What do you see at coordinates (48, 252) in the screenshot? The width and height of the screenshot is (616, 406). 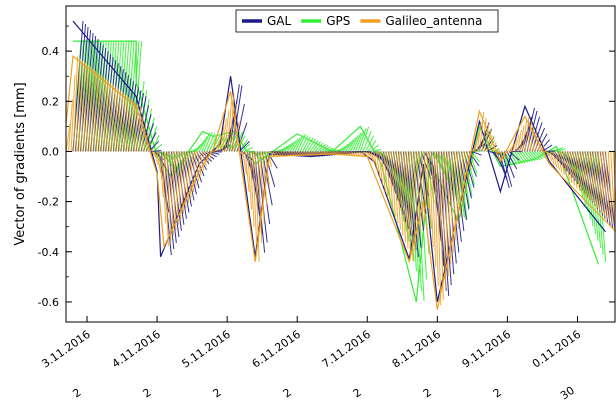 I see `y-tick-label: -0.4` at bounding box center [48, 252].